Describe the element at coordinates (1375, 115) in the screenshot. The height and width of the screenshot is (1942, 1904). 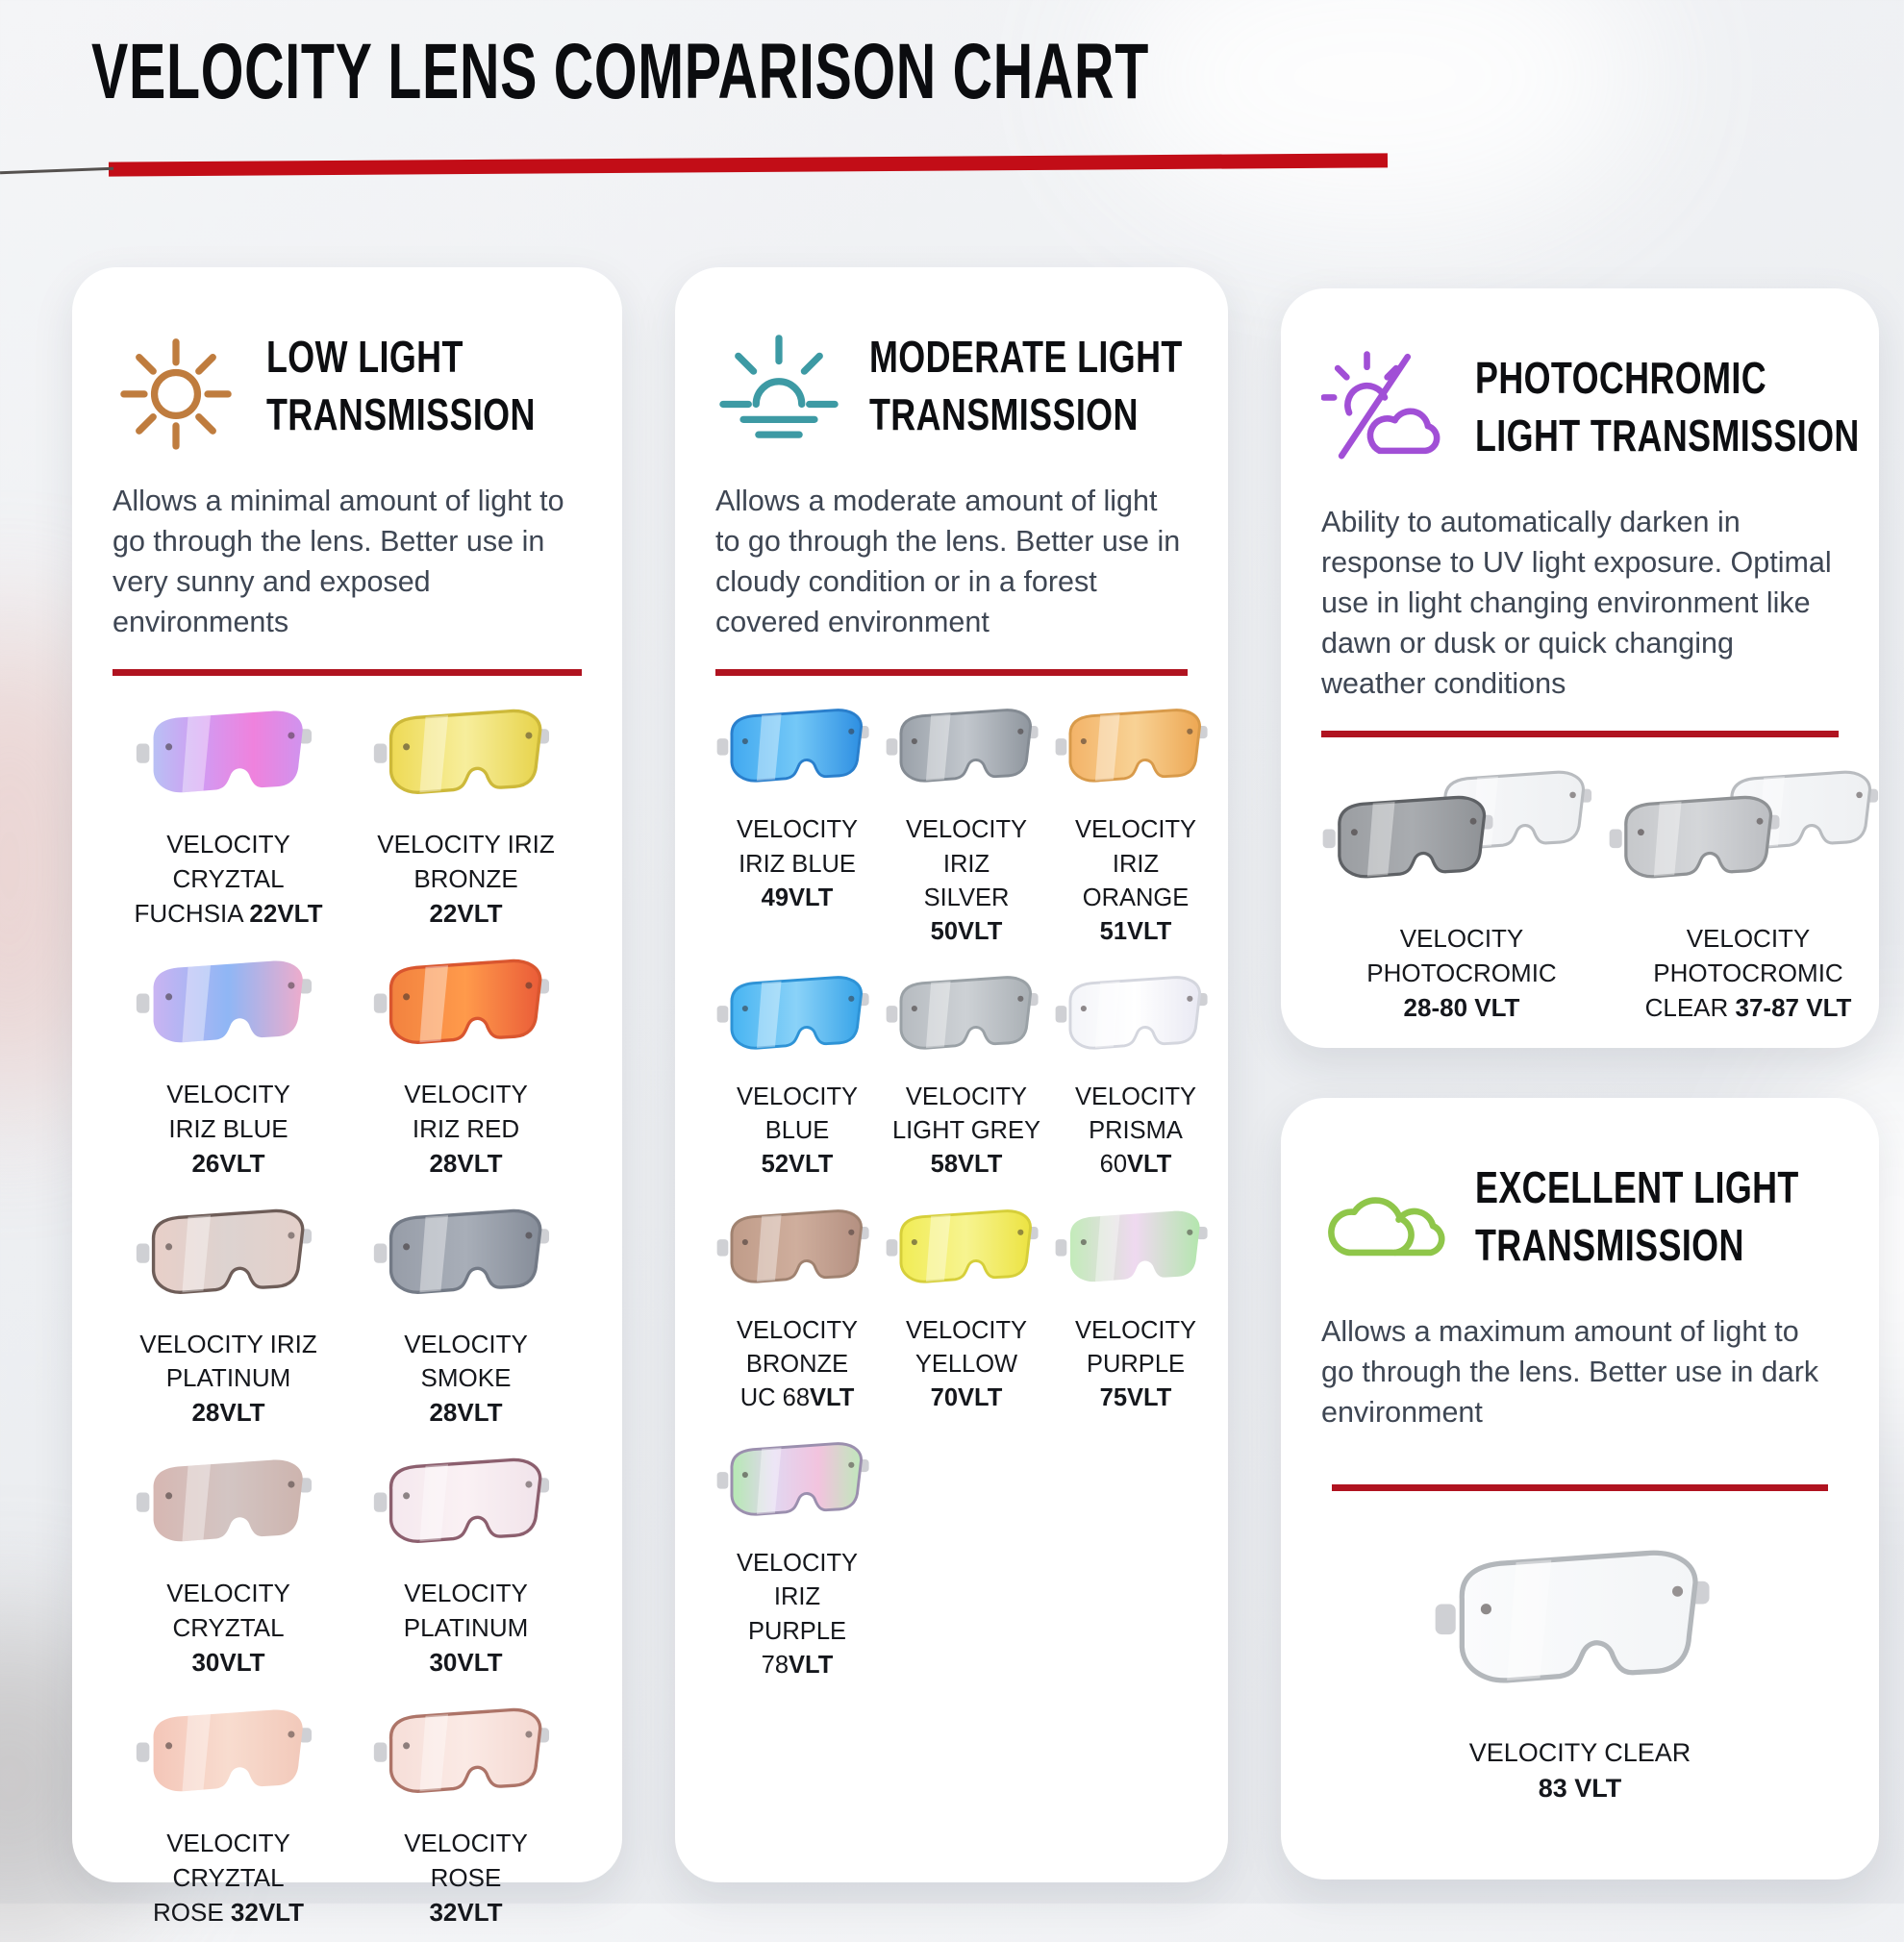
I see `background-blur` at that location.